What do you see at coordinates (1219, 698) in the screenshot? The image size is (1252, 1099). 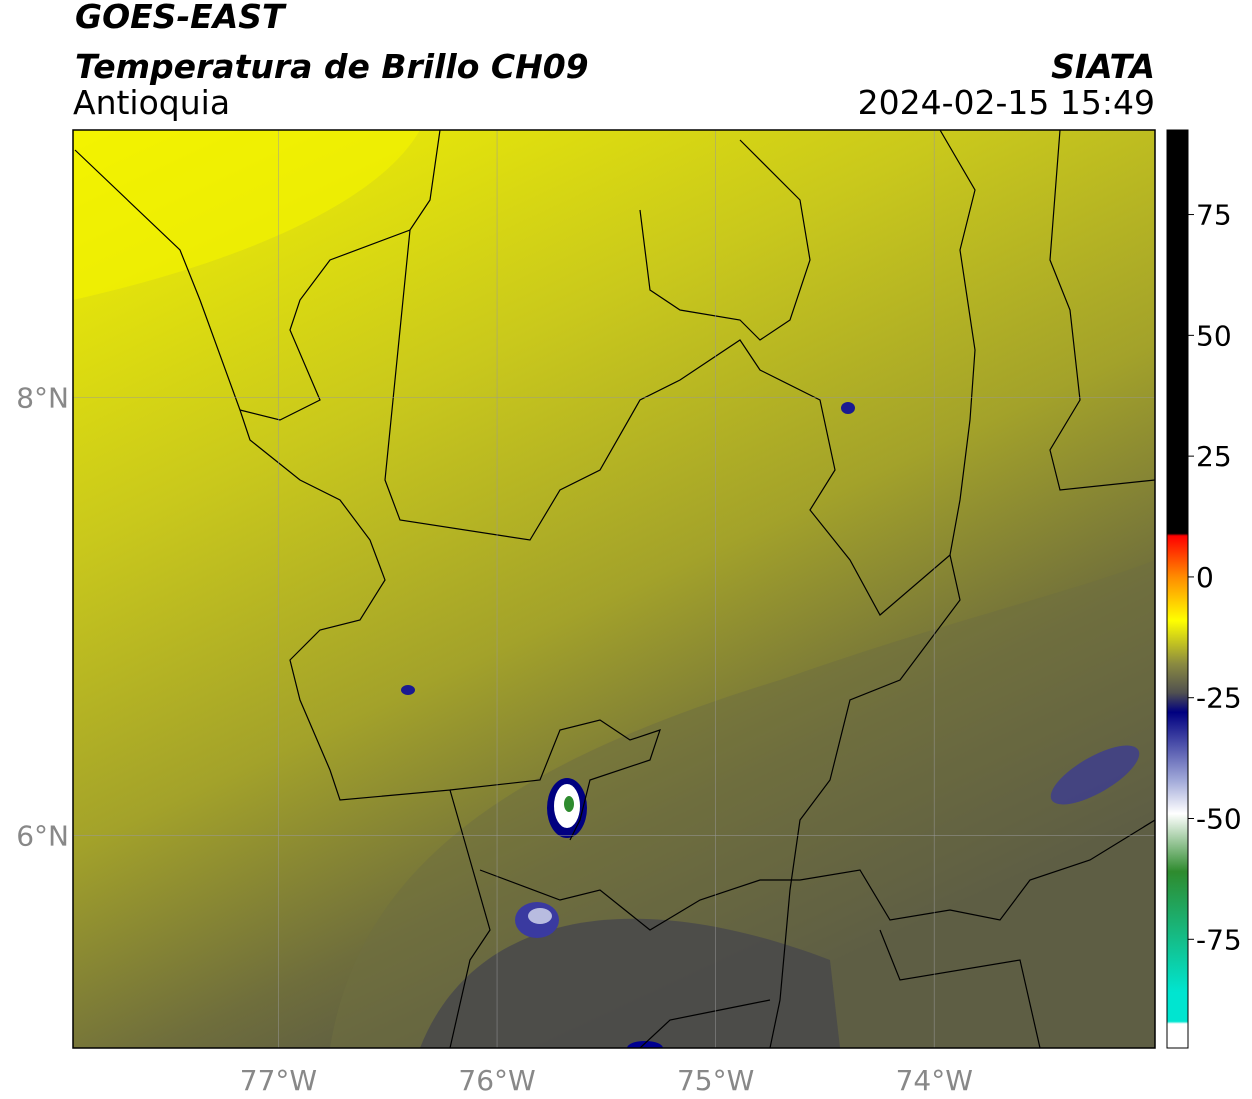 I see `colorbar-tick-label: -25` at bounding box center [1219, 698].